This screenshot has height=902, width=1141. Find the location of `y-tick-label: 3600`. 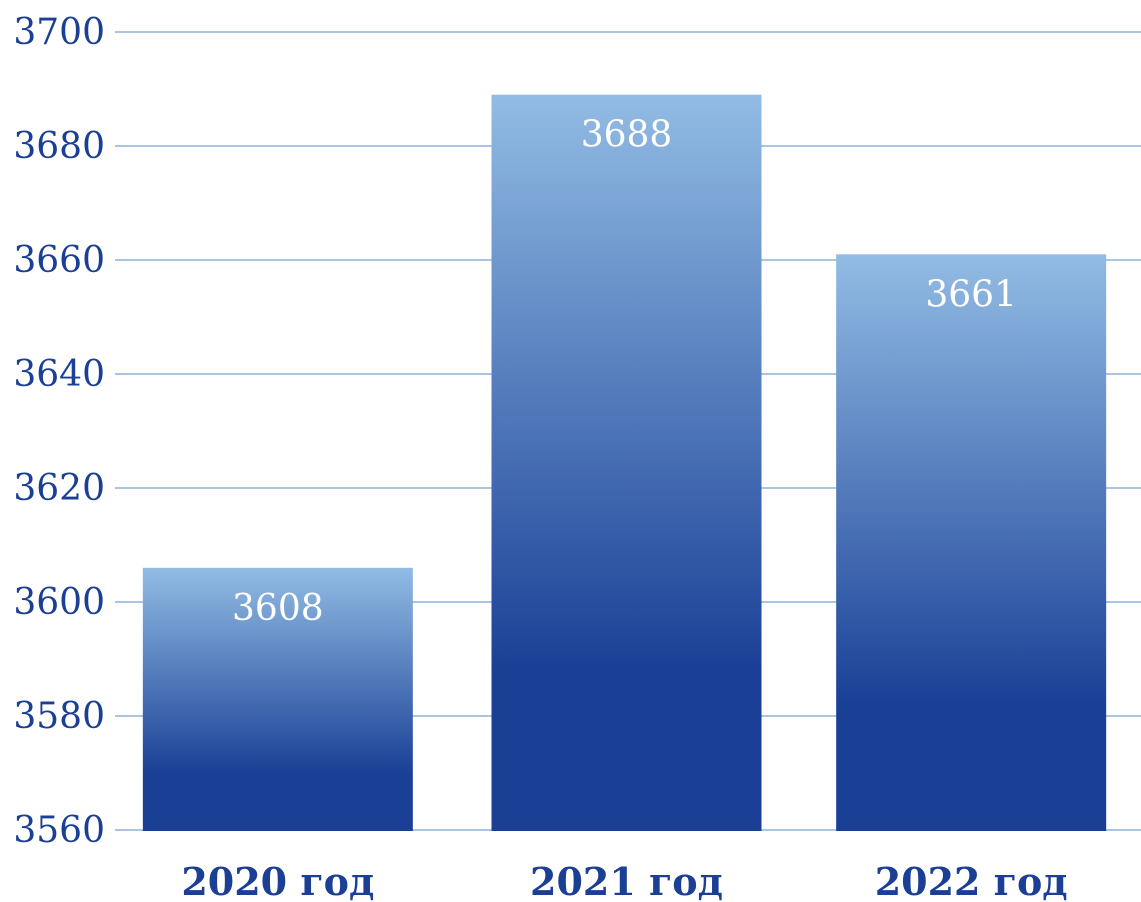

y-tick-label: 3600 is located at coordinates (59, 602).